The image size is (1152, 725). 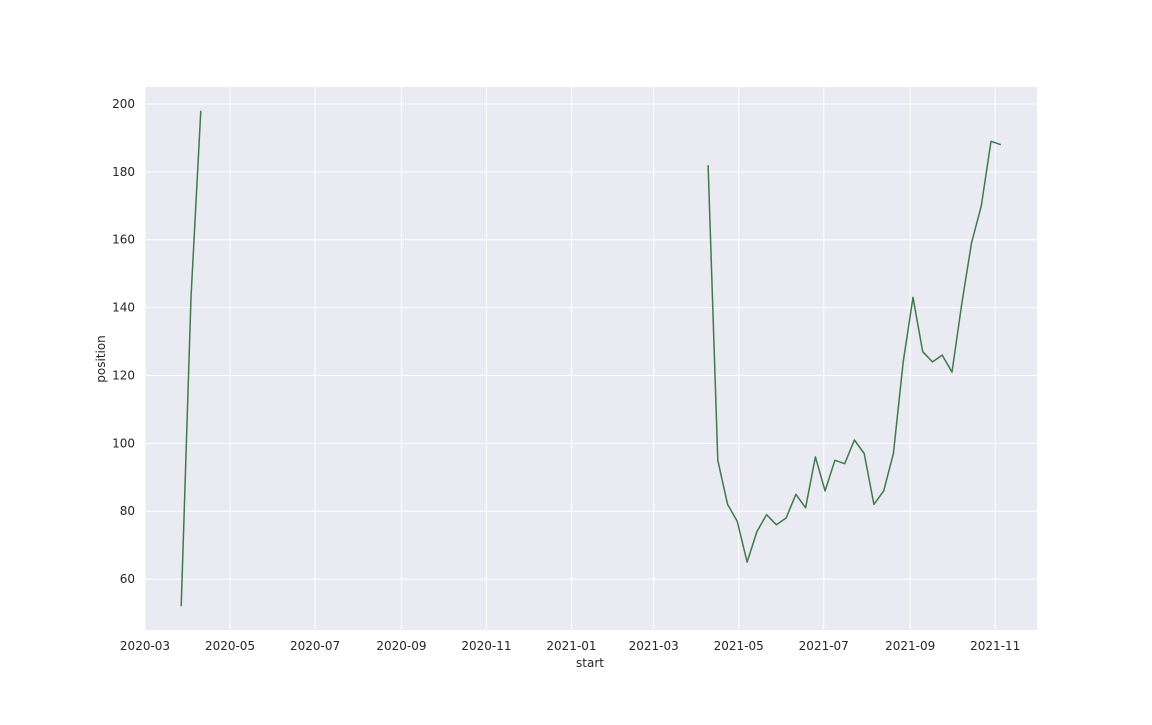 What do you see at coordinates (739, 646) in the screenshot?
I see `x-tick-label: 2021-05` at bounding box center [739, 646].